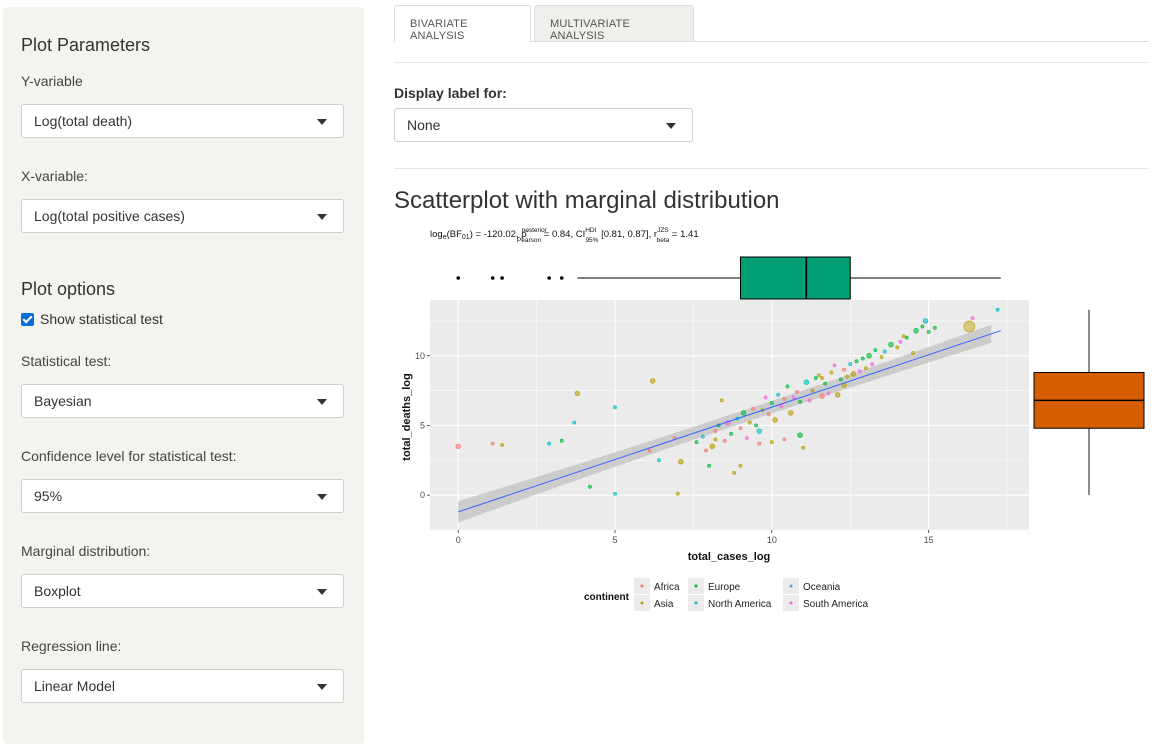  Describe the element at coordinates (182, 496) in the screenshot. I see `confidence-level-select: 95%` at that location.